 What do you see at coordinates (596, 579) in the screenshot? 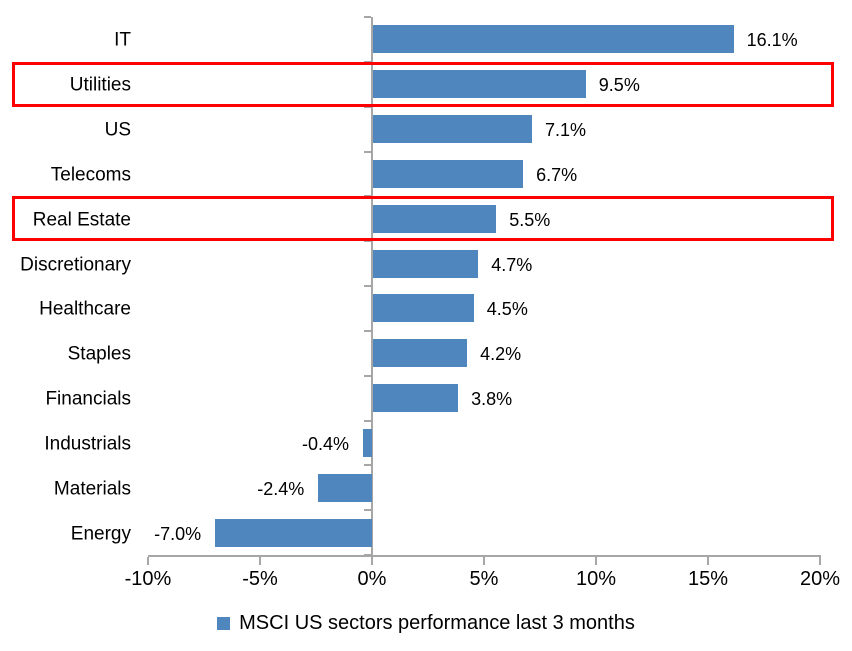
I see `x-axis-tick-label: 10%` at bounding box center [596, 579].